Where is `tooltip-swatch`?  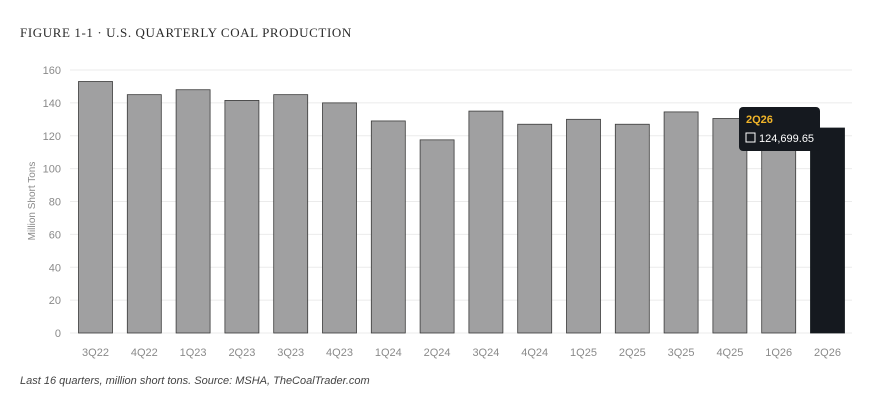
tooltip-swatch is located at coordinates (750, 137).